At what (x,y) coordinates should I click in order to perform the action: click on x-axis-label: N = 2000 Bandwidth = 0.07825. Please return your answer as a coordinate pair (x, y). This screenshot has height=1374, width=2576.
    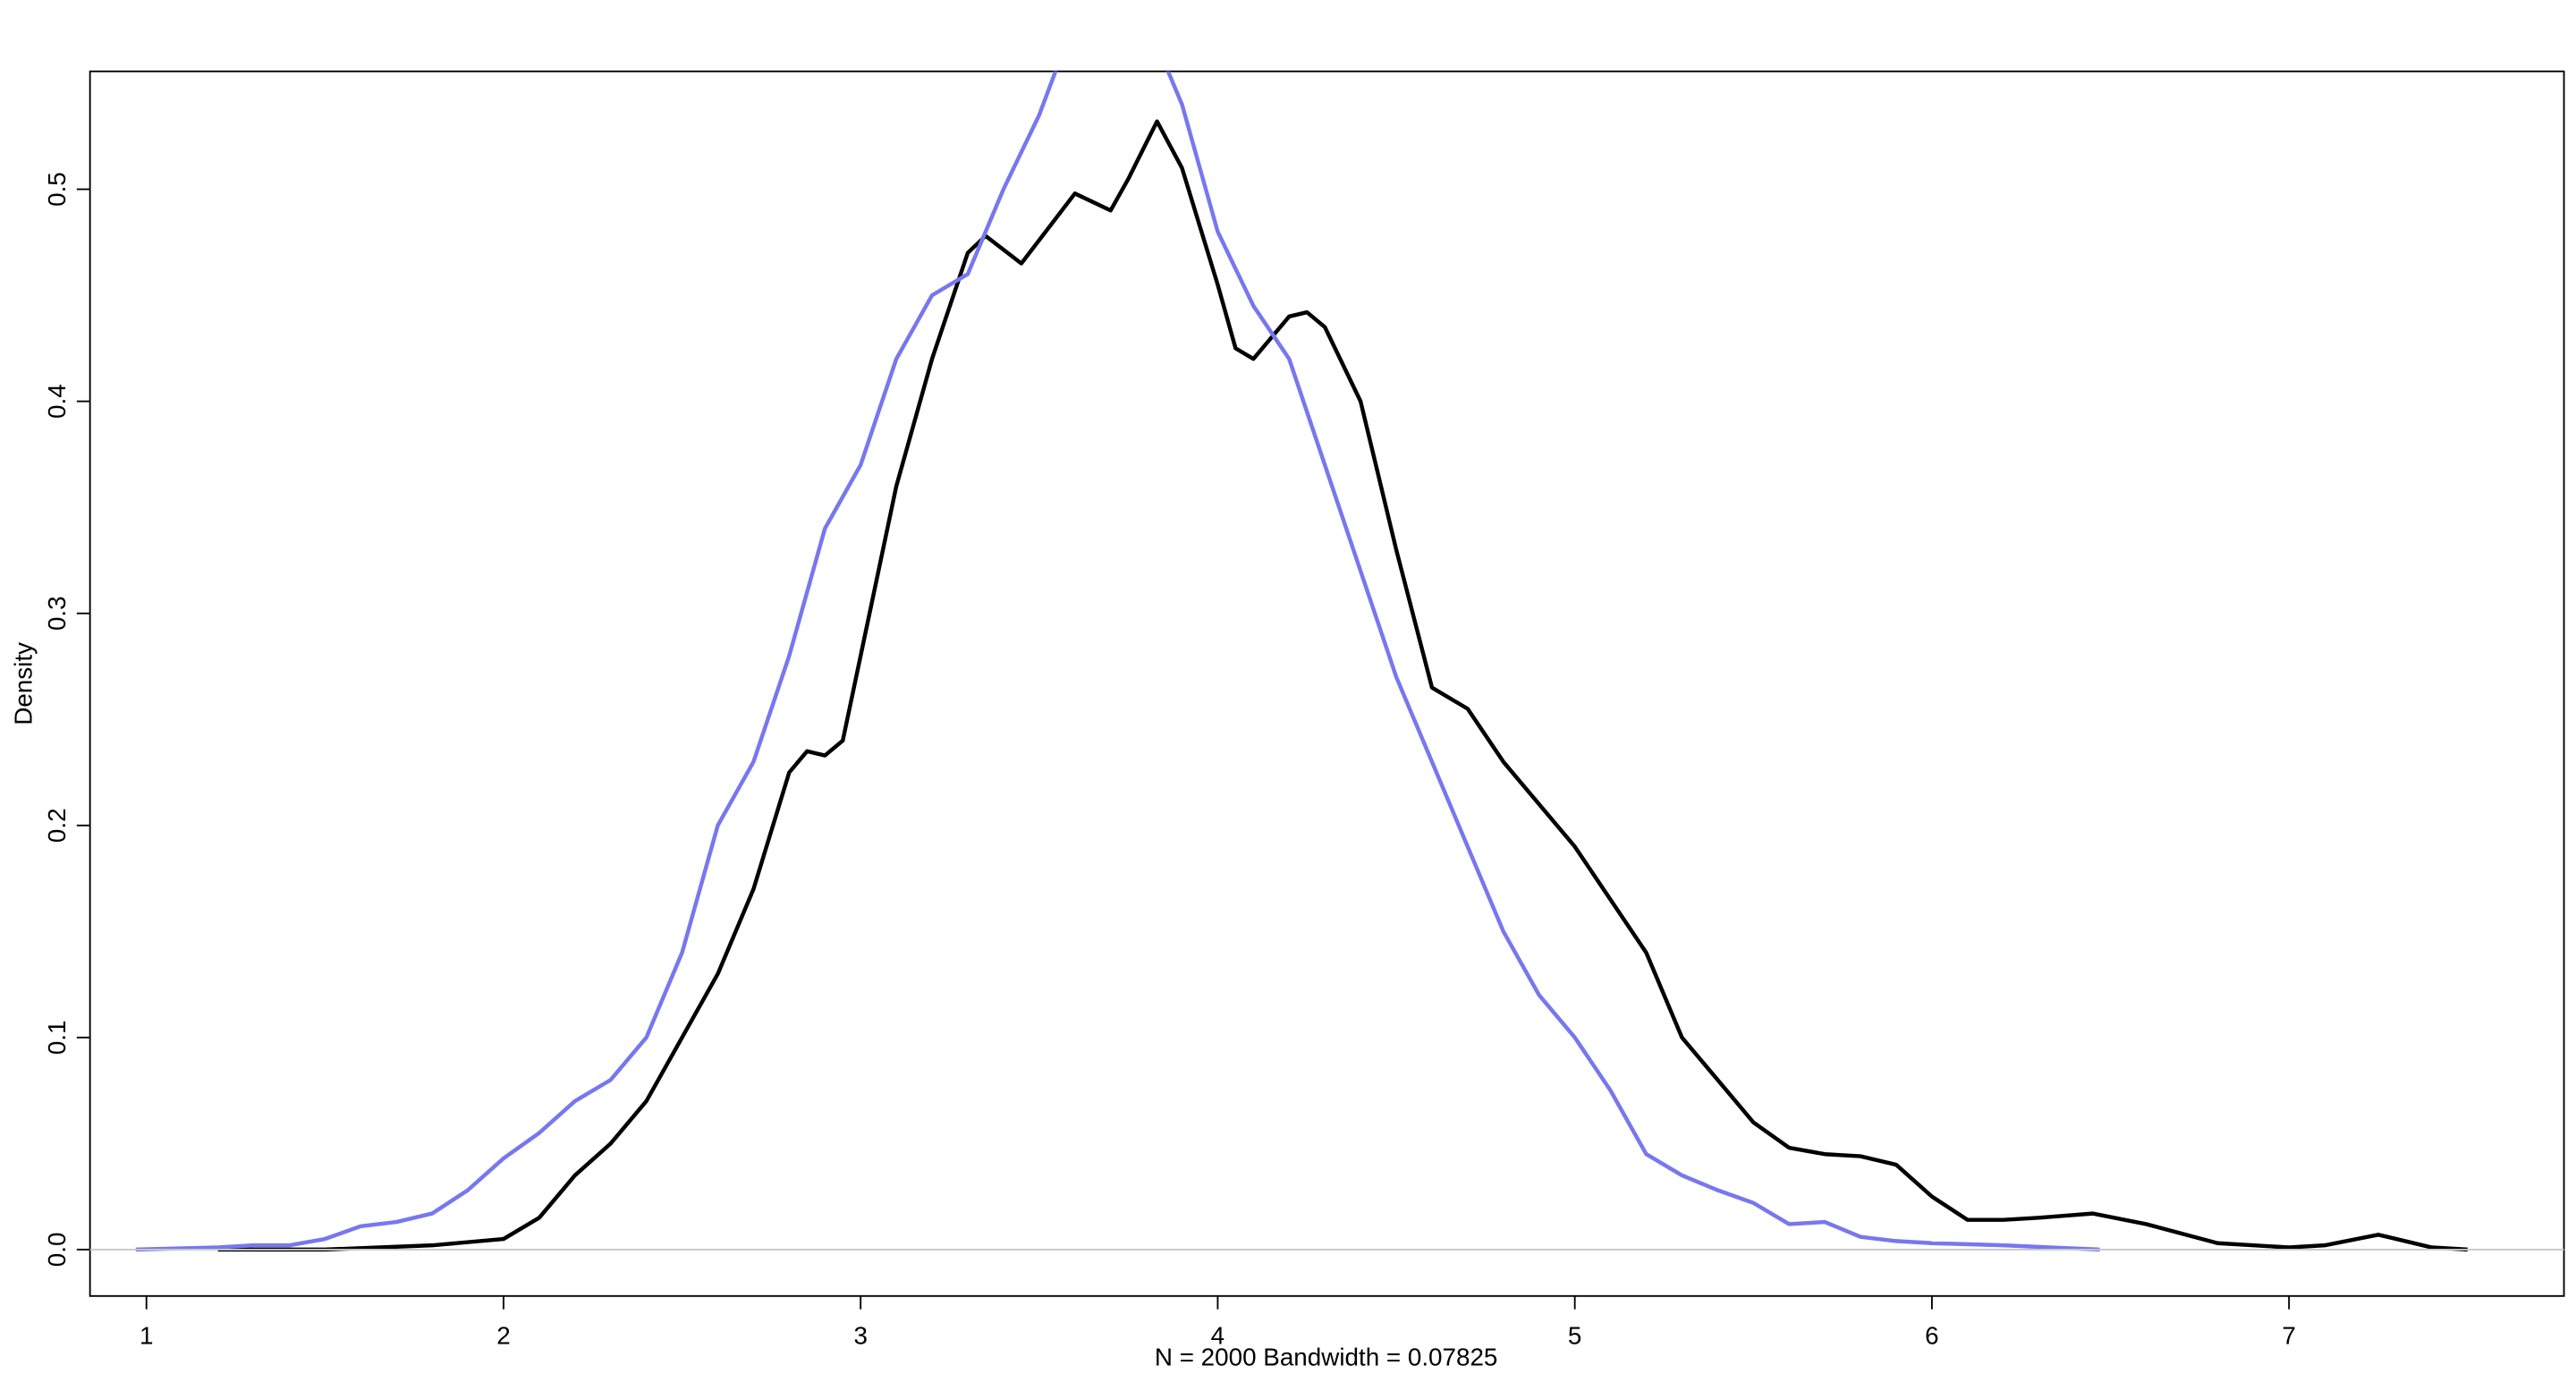
    Looking at the image, I should click on (1326, 1357).